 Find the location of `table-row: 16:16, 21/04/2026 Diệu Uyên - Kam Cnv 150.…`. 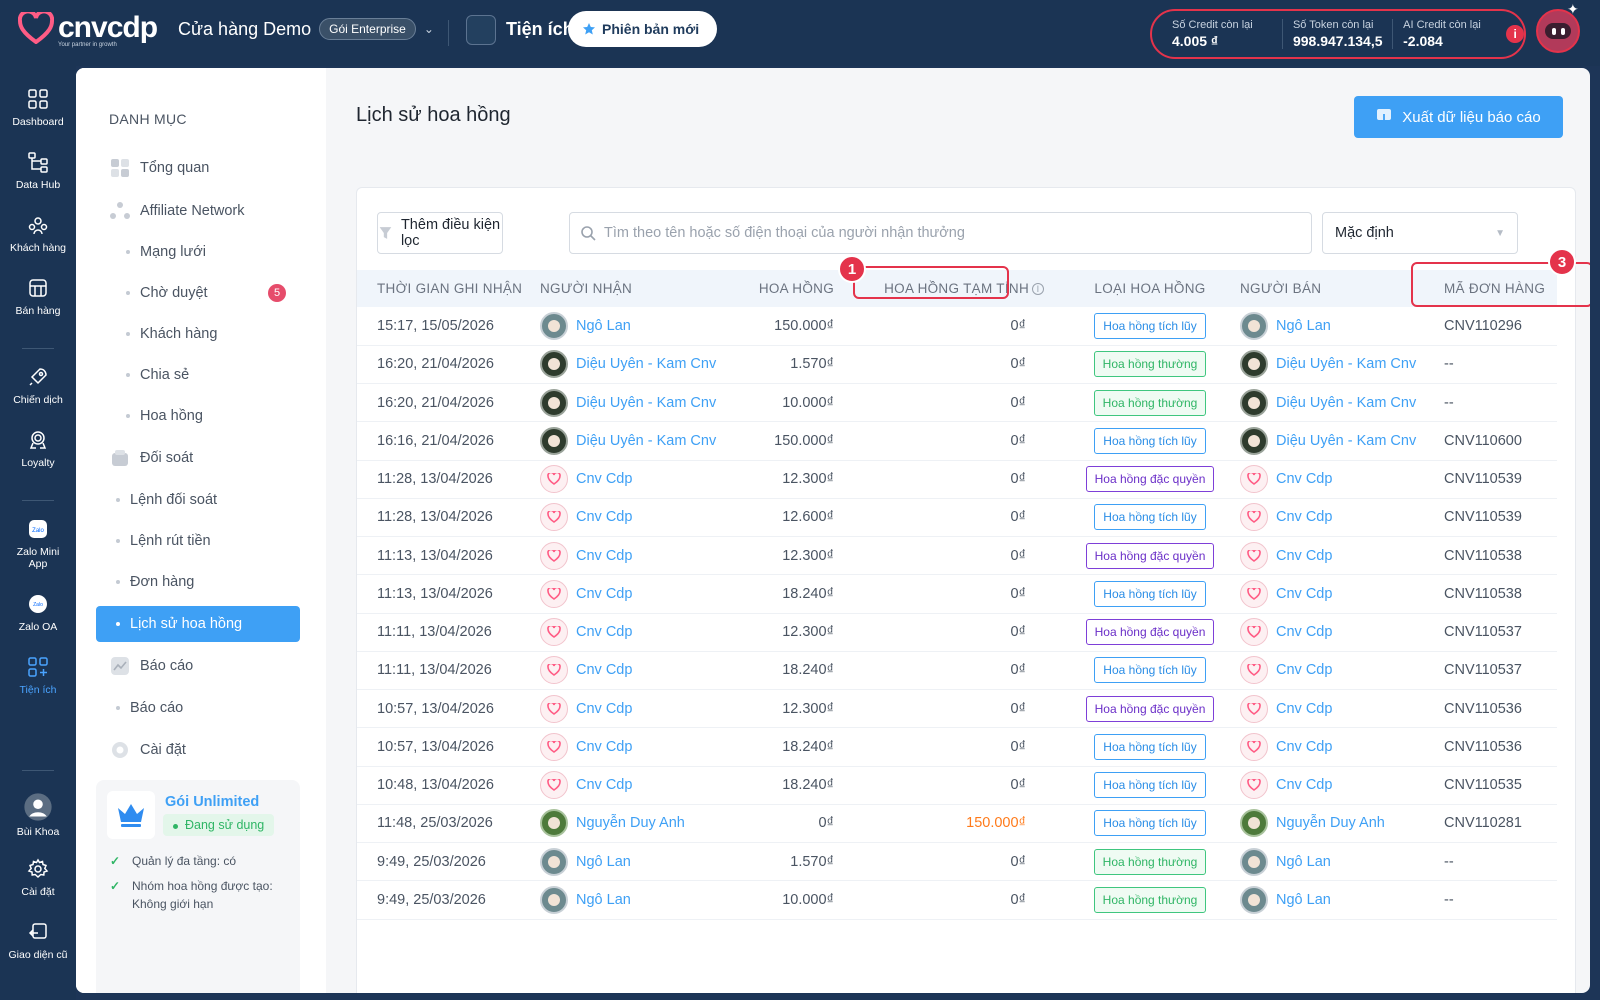

table-row: 16:16, 21/04/2026 Diệu Uyên - Kam Cnv 150.… is located at coordinates (957, 441).